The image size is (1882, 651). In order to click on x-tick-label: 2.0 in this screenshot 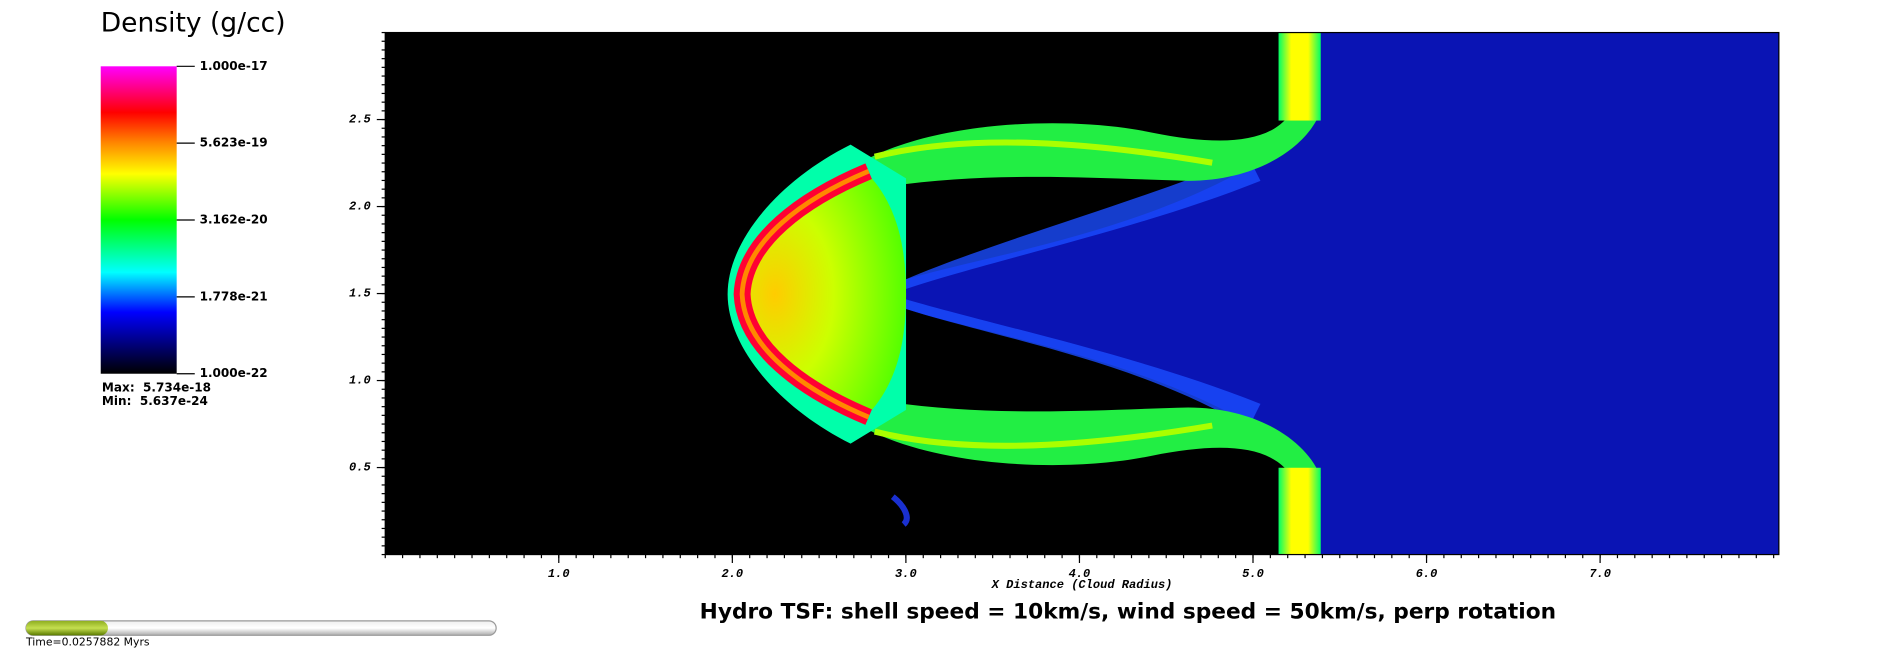, I will do `click(732, 574)`.